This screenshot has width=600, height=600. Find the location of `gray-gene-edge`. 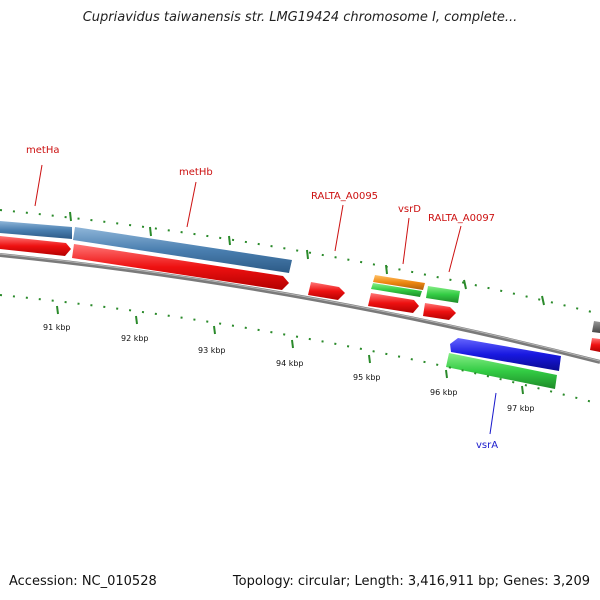

gray-gene-edge is located at coordinates (596, 327).